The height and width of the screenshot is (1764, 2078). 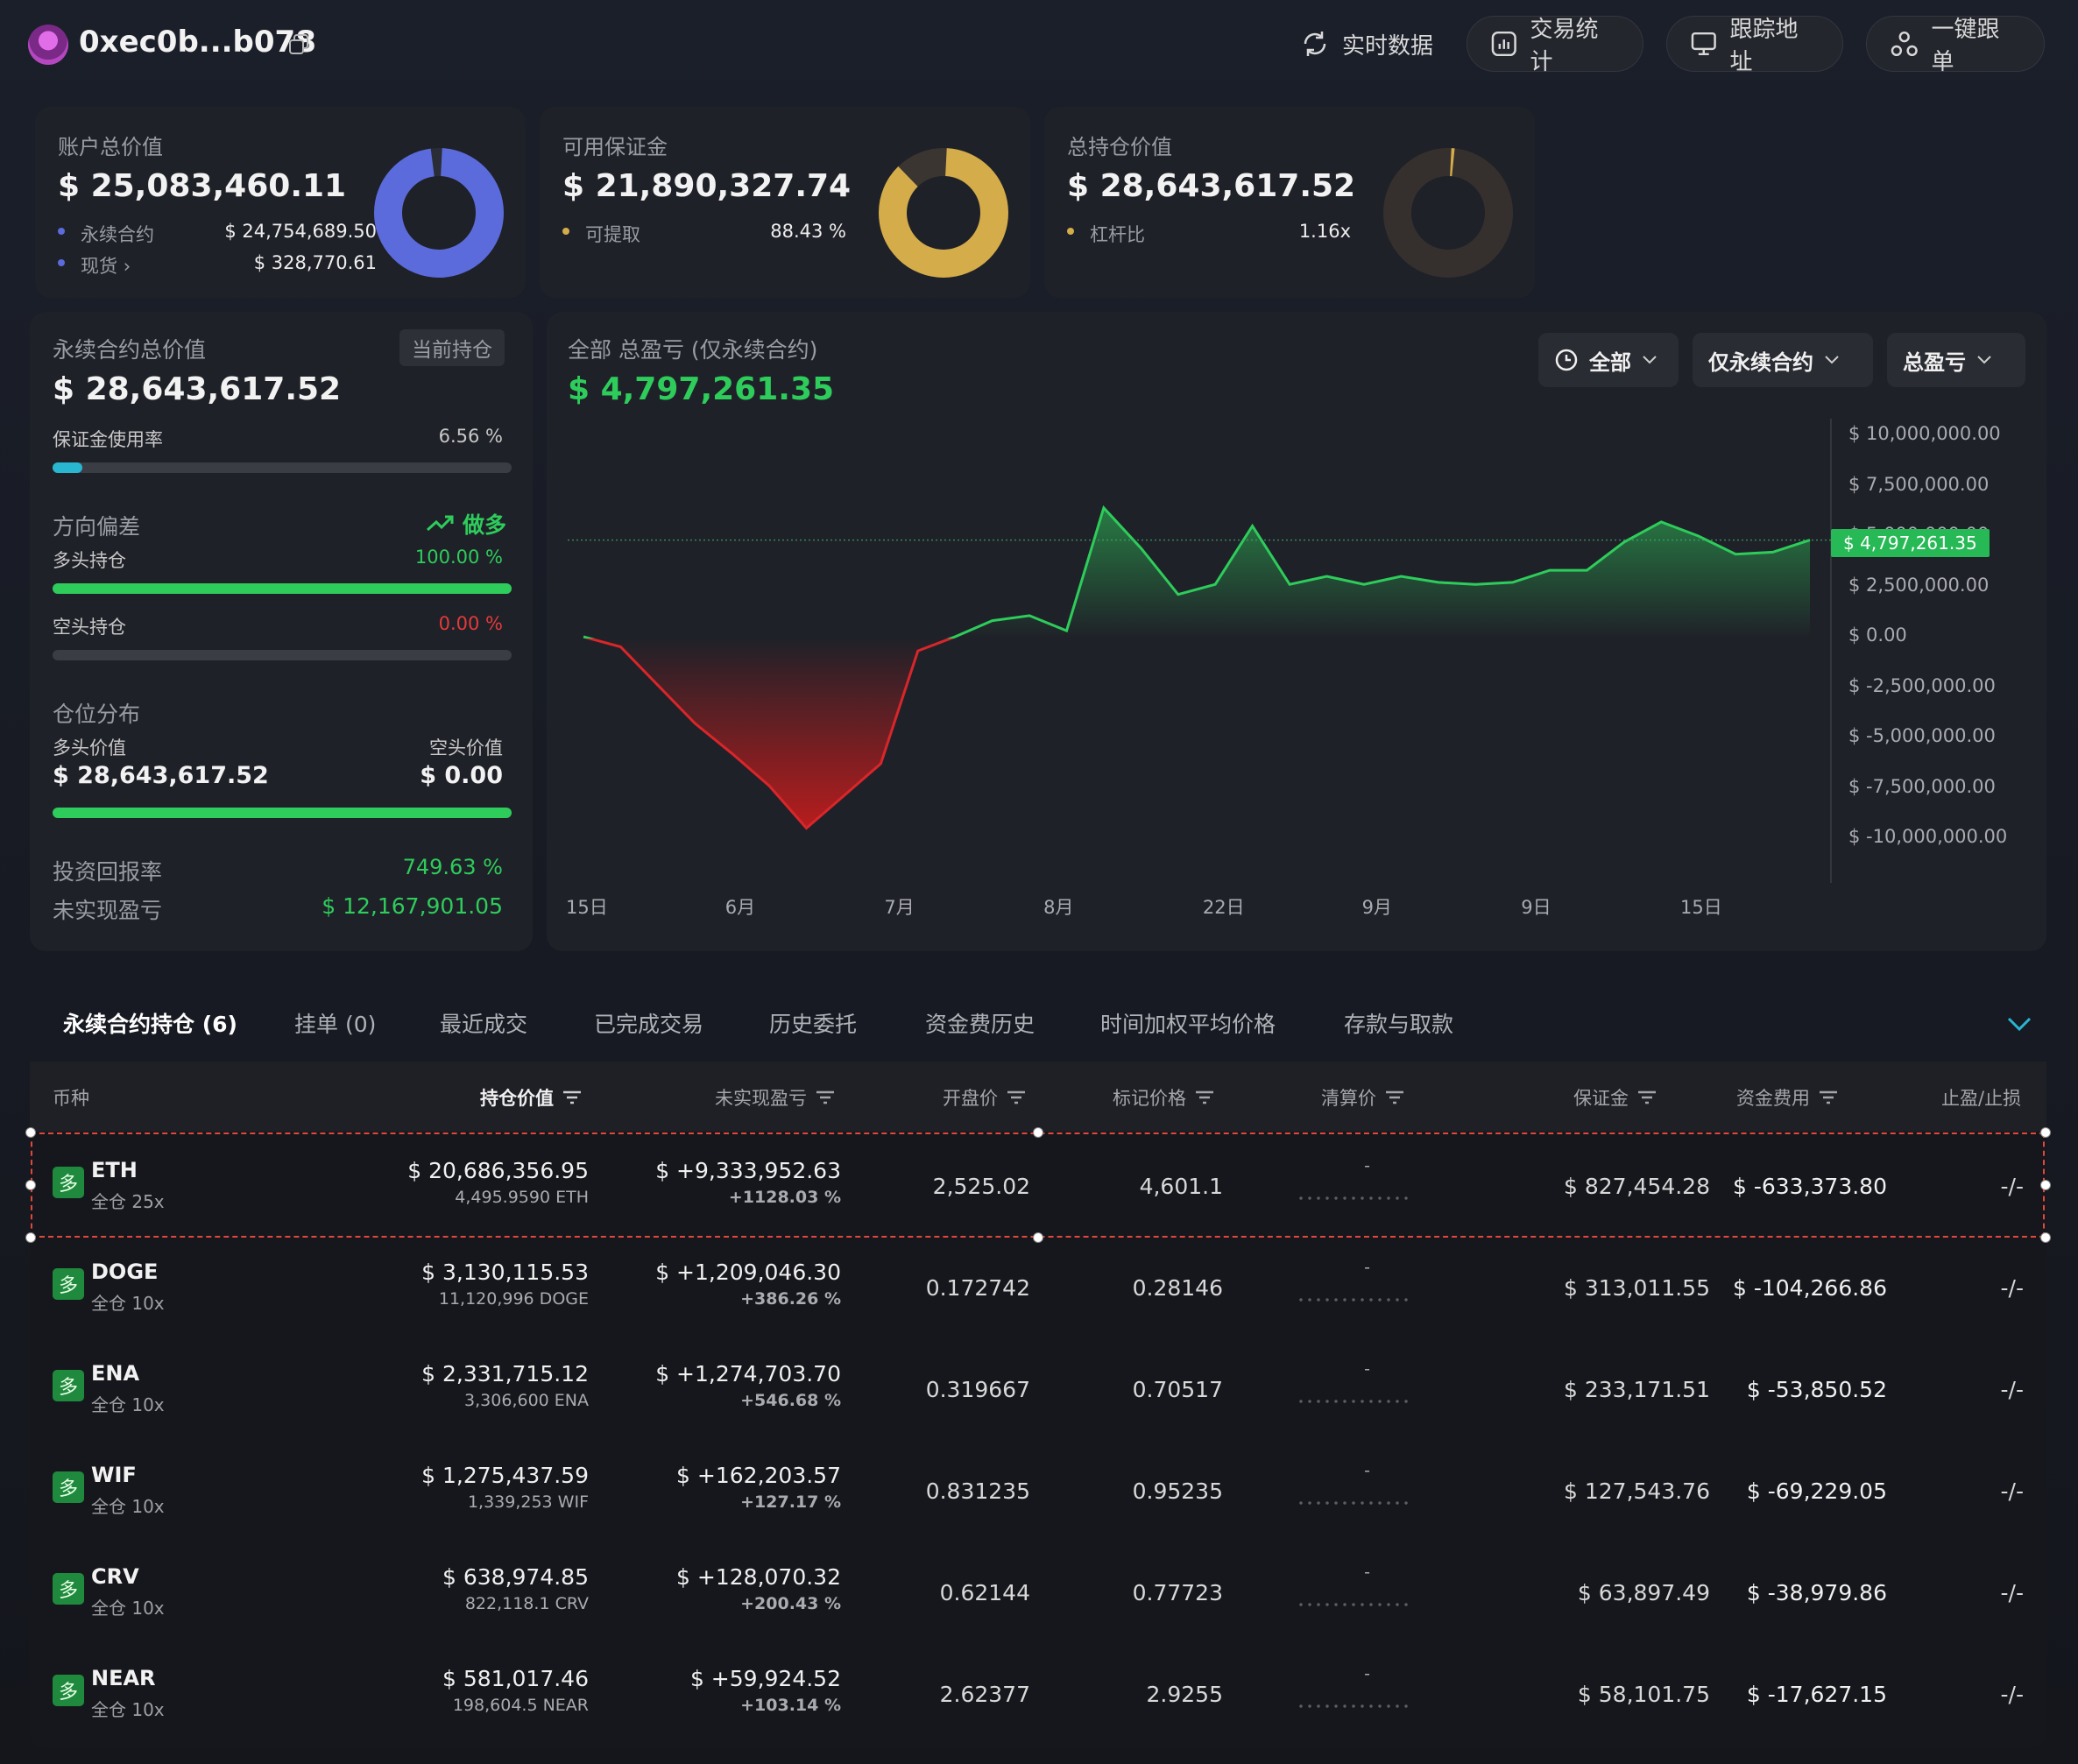 I want to click on position-value: $ 1,275,437.59, so click(x=505, y=1475).